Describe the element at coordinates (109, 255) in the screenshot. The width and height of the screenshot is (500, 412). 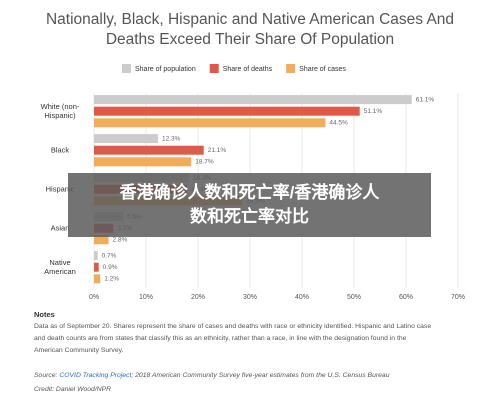
I see `value-label: 0.7%` at that location.